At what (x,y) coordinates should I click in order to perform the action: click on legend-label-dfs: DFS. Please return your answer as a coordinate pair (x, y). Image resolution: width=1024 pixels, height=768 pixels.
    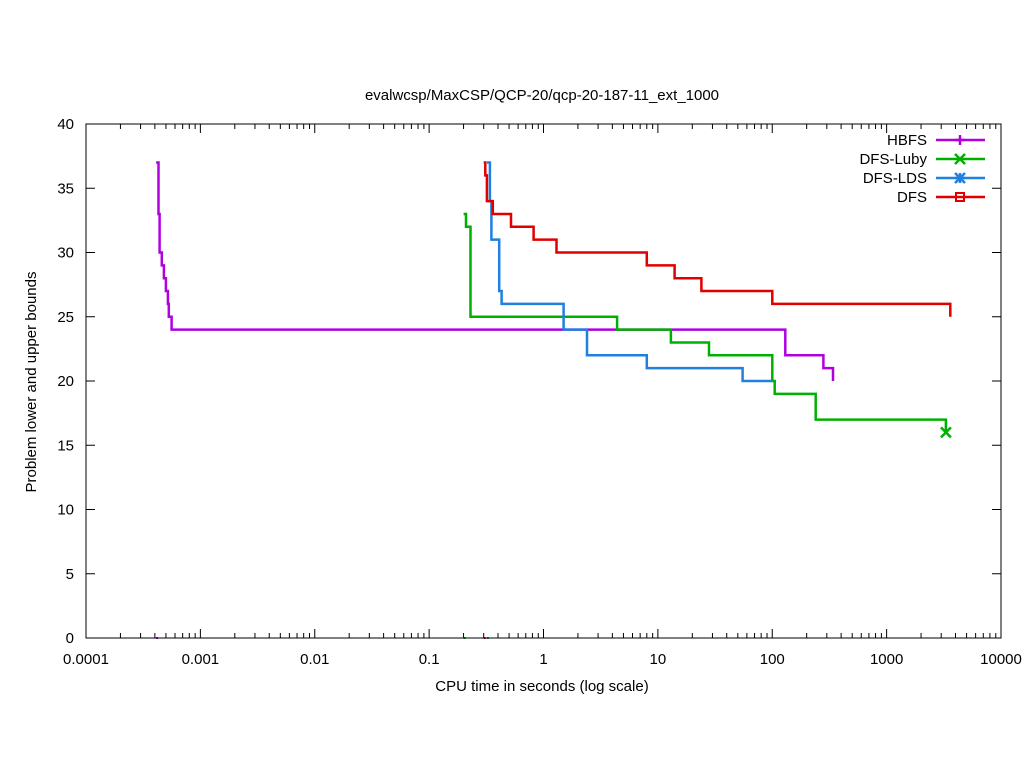
    Looking at the image, I should click on (912, 197).